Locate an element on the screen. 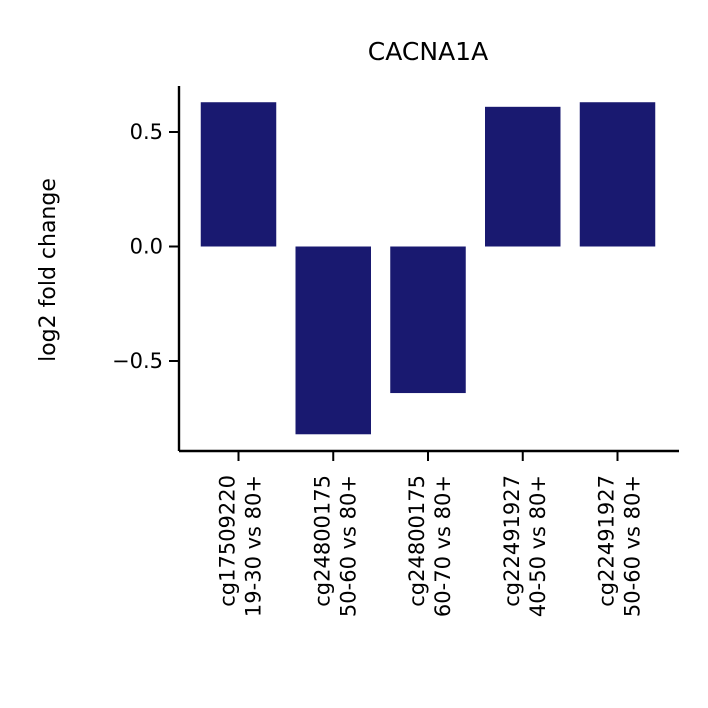 The width and height of the screenshot is (708, 708). x-tick-label: cg2480017550-60 vs 80+ is located at coordinates (335, 546).